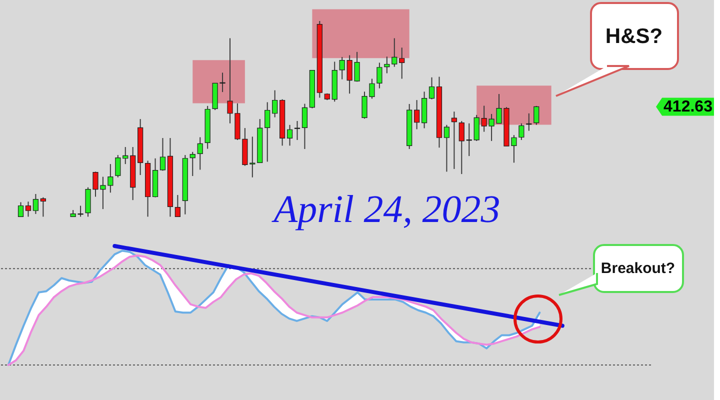 The image size is (720, 400). Describe the element at coordinates (688, 107) in the screenshot. I see `text: 412.63` at that location.